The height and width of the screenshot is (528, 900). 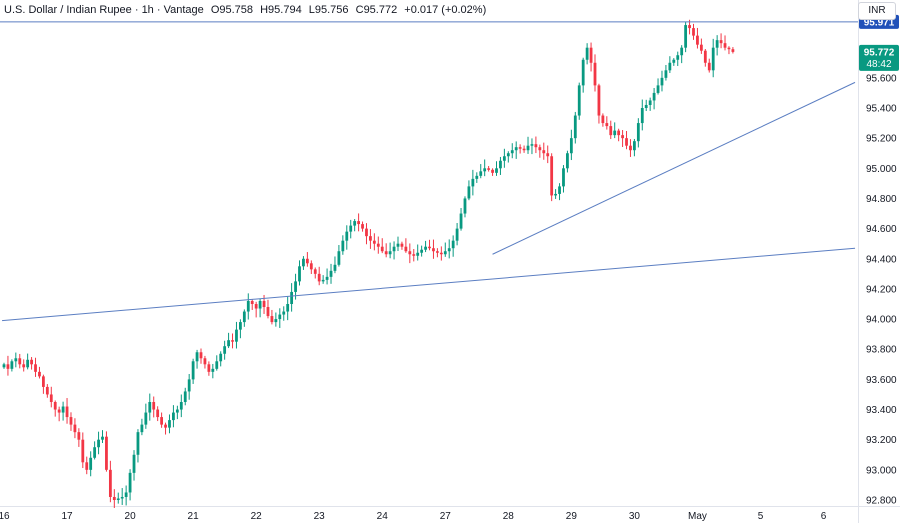 I want to click on time-axis-tick-label: 28, so click(x=509, y=516).